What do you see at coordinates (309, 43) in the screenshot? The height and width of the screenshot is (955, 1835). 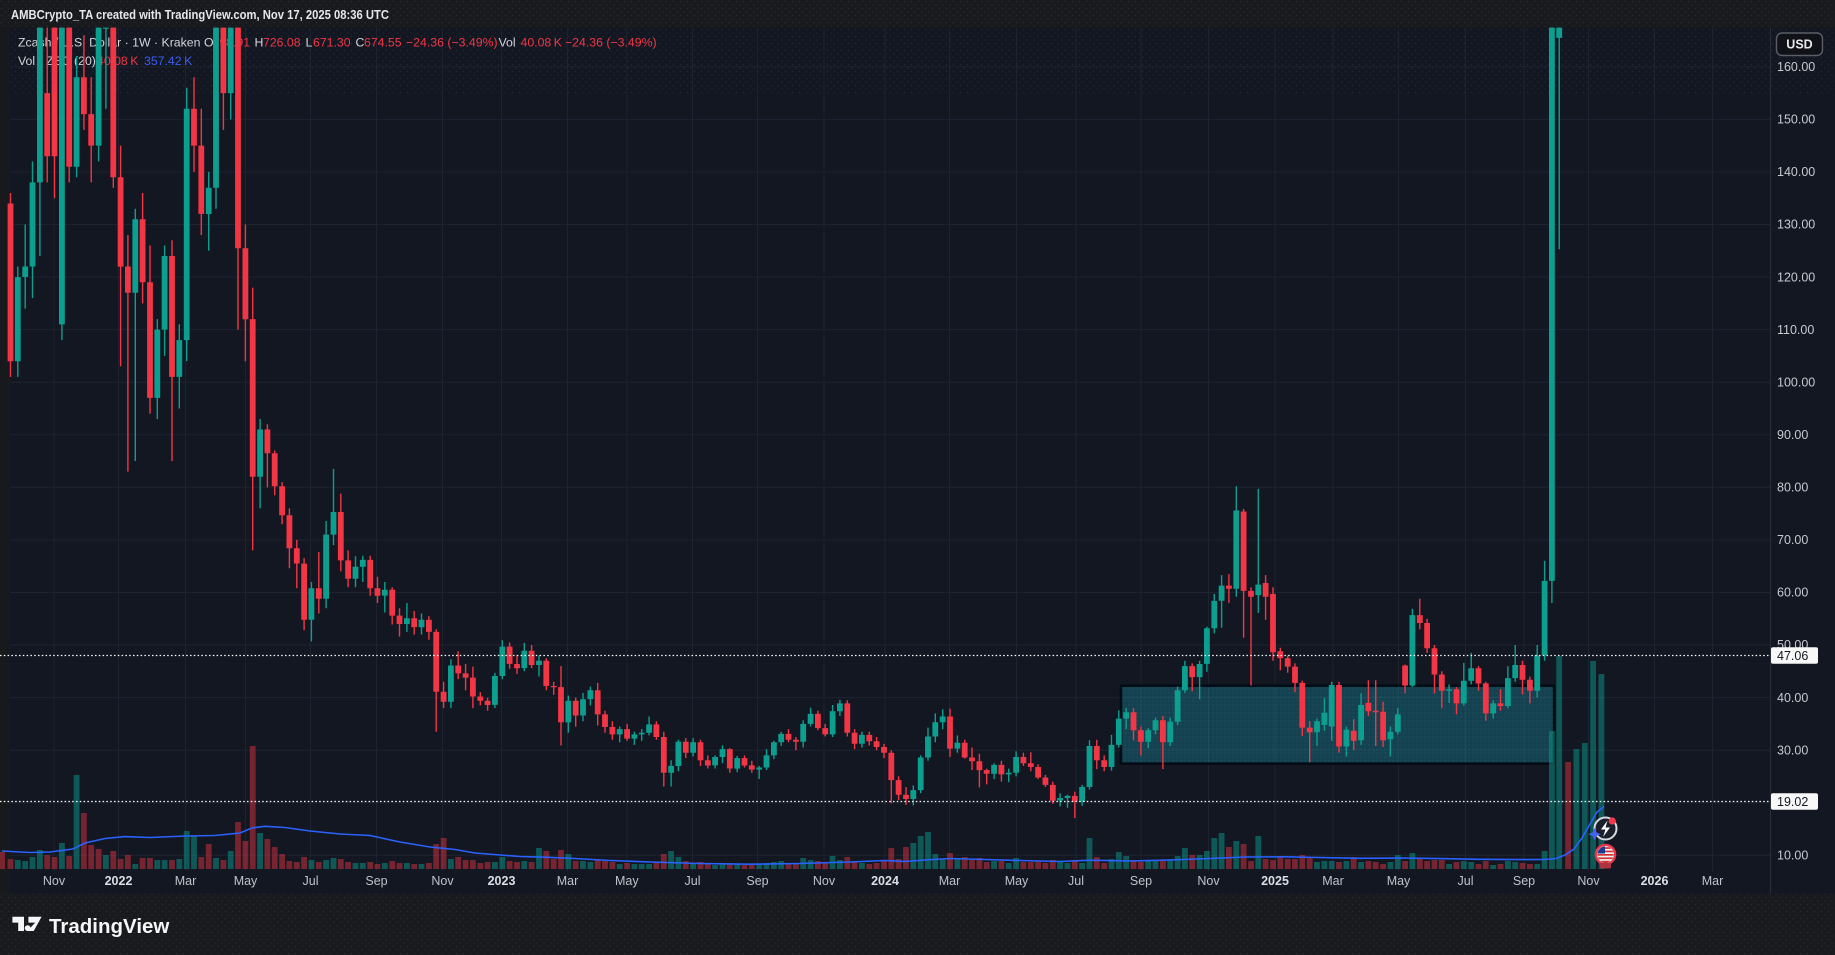 I see `svg-text: L` at bounding box center [309, 43].